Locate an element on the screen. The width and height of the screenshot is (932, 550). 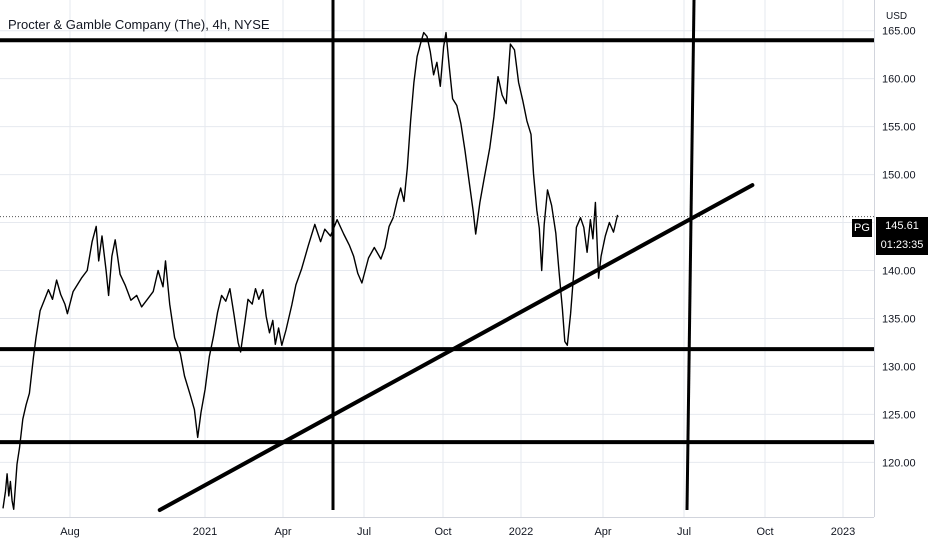
x-tick-label: Aug is located at coordinates (70, 532).